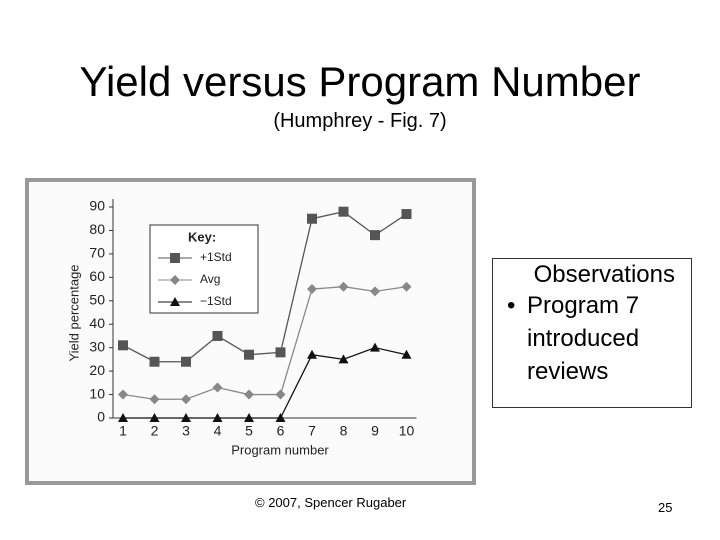  I want to click on y-tick-label: 20, so click(97, 370).